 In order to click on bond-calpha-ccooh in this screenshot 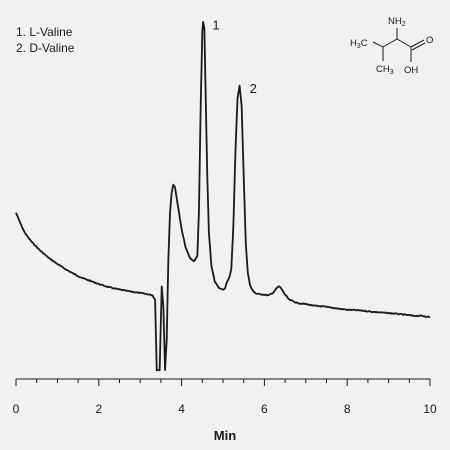, I will do `click(404, 43)`.